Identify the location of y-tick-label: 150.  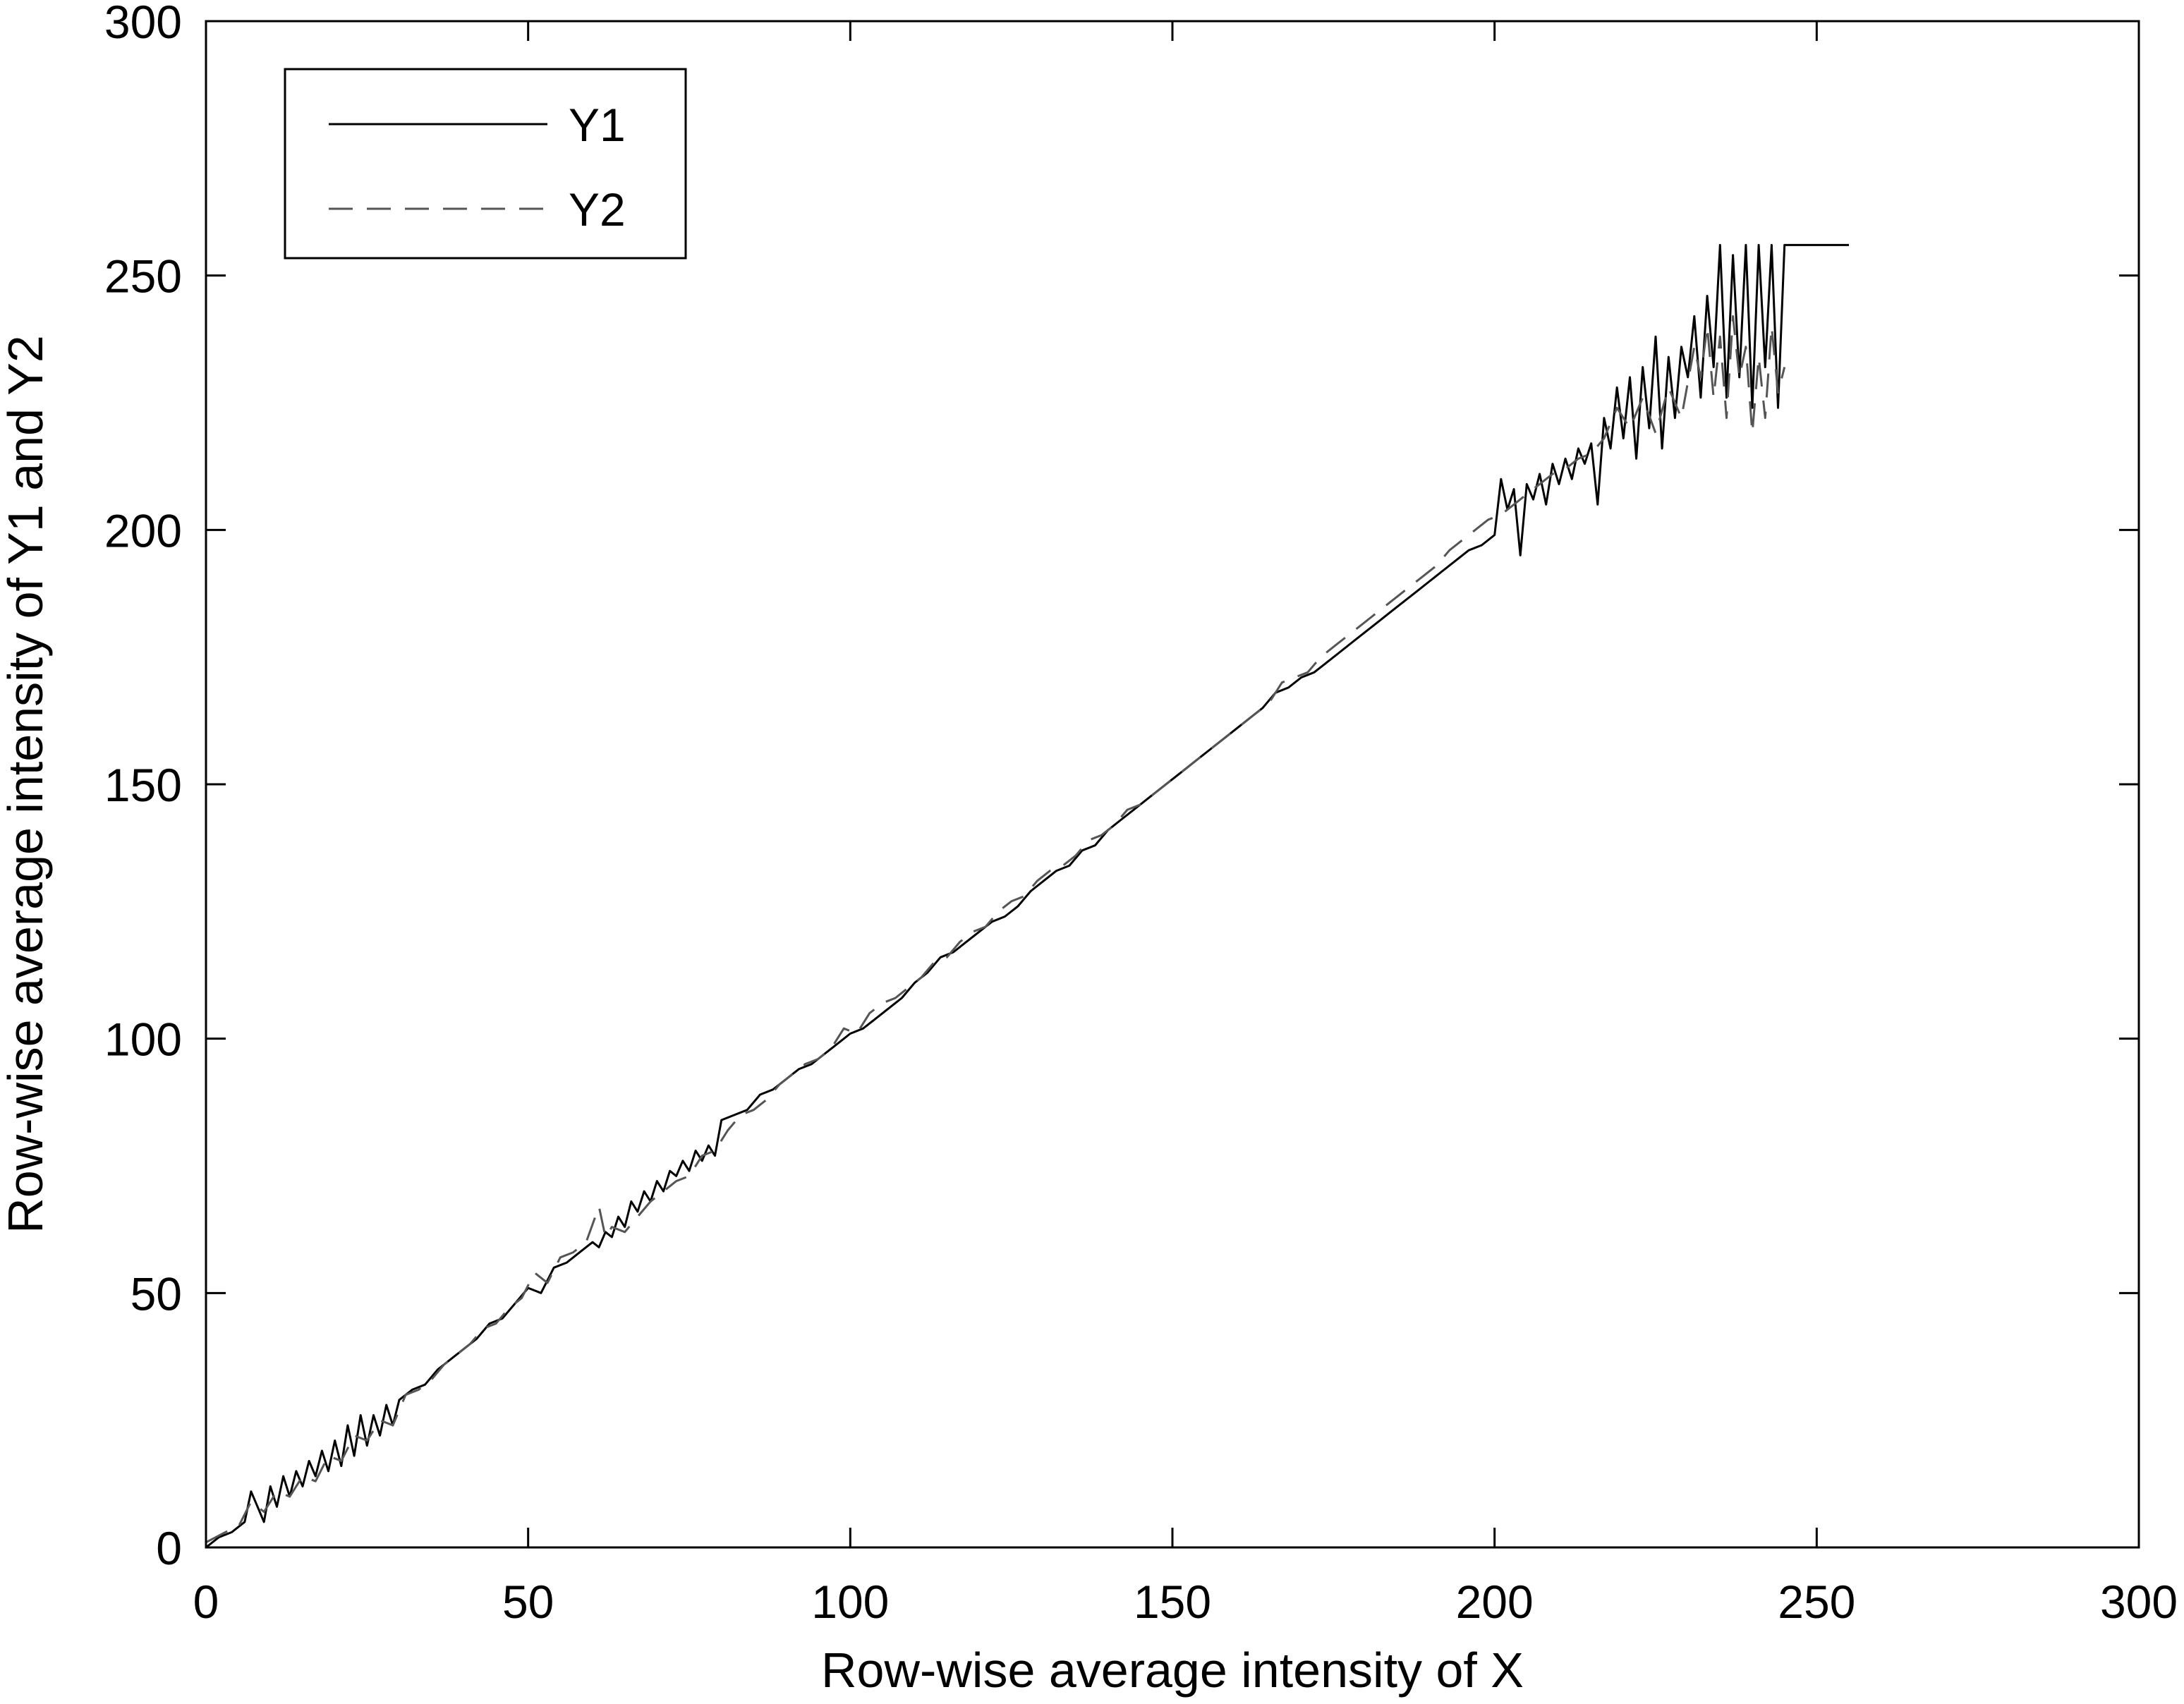
(143, 785).